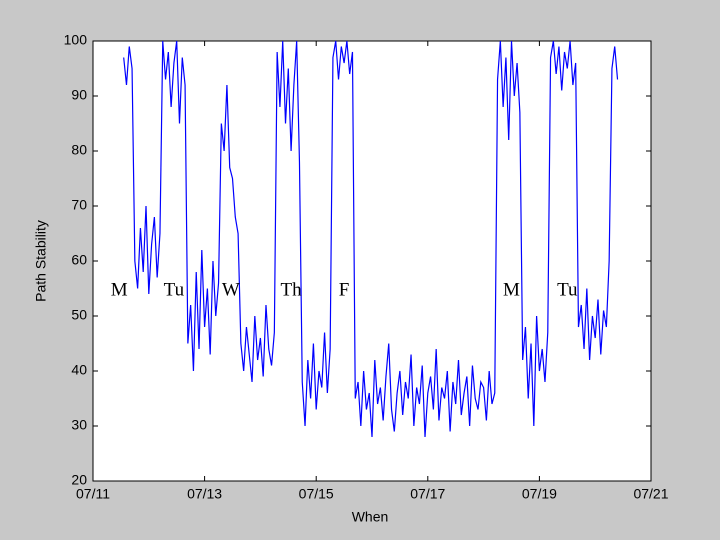 Image resolution: width=720 pixels, height=540 pixels. Describe the element at coordinates (79, 95) in the screenshot. I see `y-tick-label: 90` at that location.